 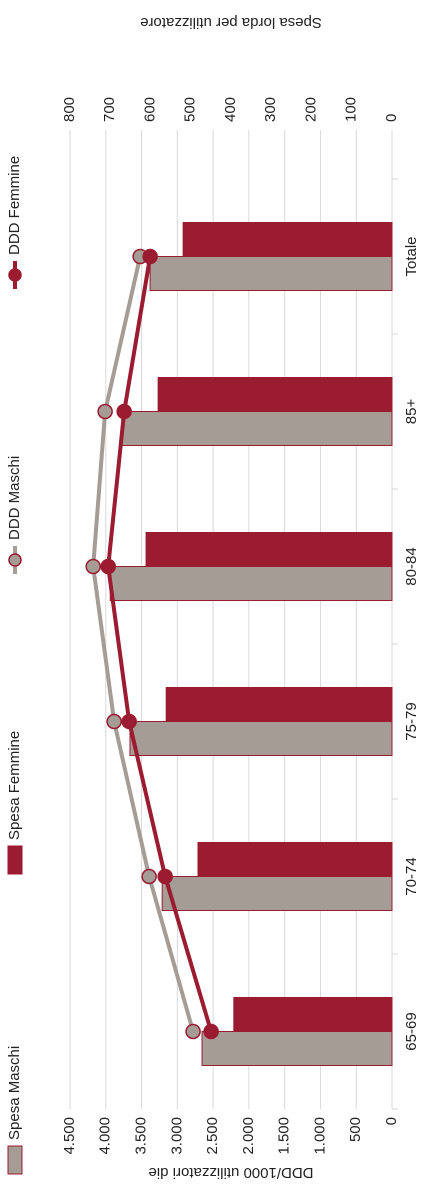 What do you see at coordinates (351, 109) in the screenshot?
I see `y2-tick-label: 100` at bounding box center [351, 109].